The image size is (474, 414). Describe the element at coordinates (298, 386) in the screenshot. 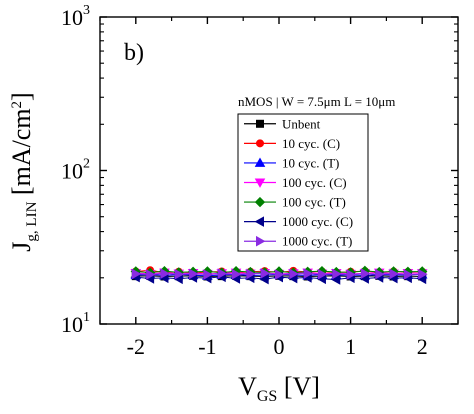

I see `x-axis-title-unit: [V]` at that location.